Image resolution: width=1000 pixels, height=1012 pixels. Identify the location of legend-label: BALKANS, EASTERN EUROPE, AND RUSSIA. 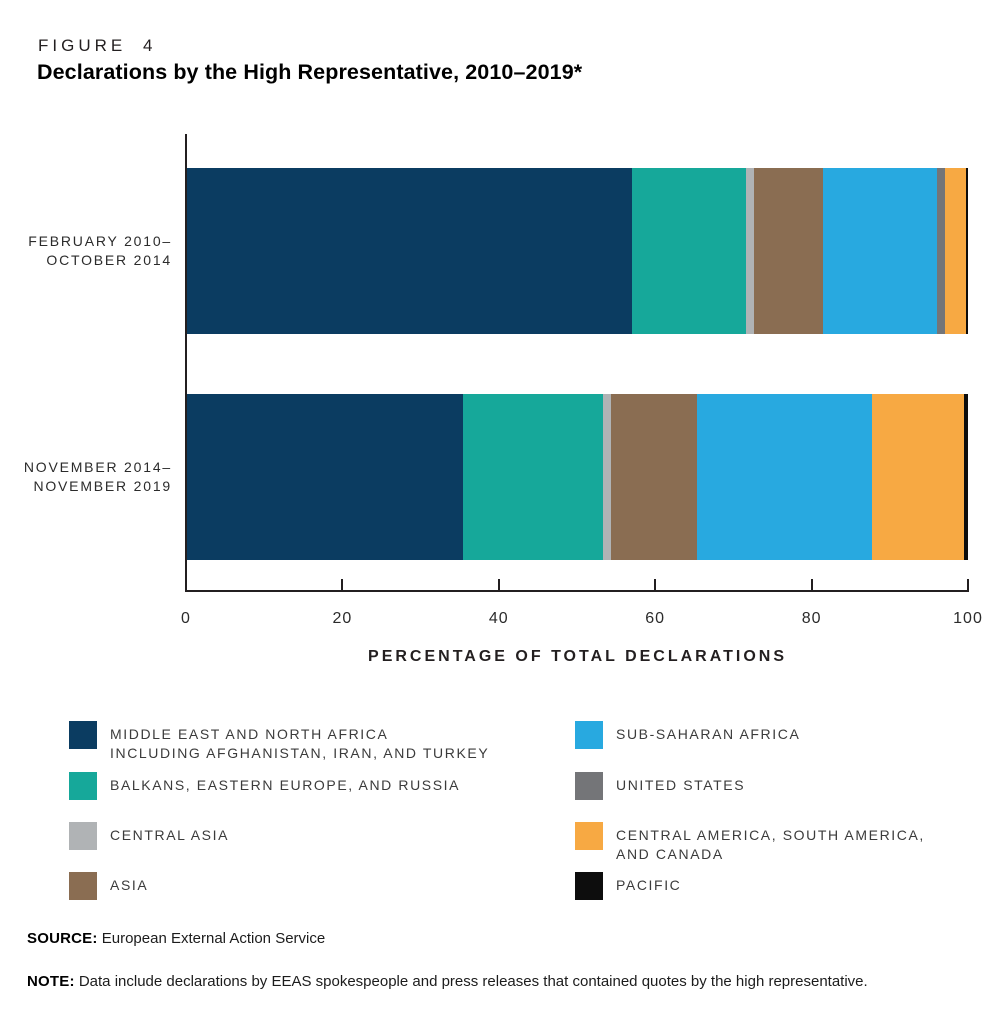
(285, 785).